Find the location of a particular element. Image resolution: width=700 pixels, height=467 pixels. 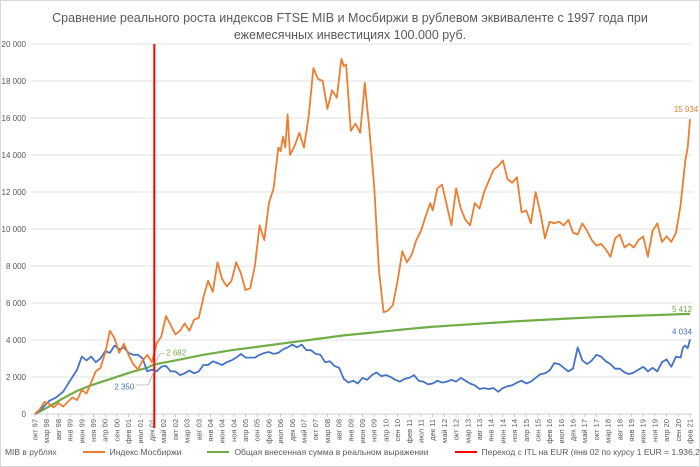

x-tick-label: авг 08 is located at coordinates (339, 429).